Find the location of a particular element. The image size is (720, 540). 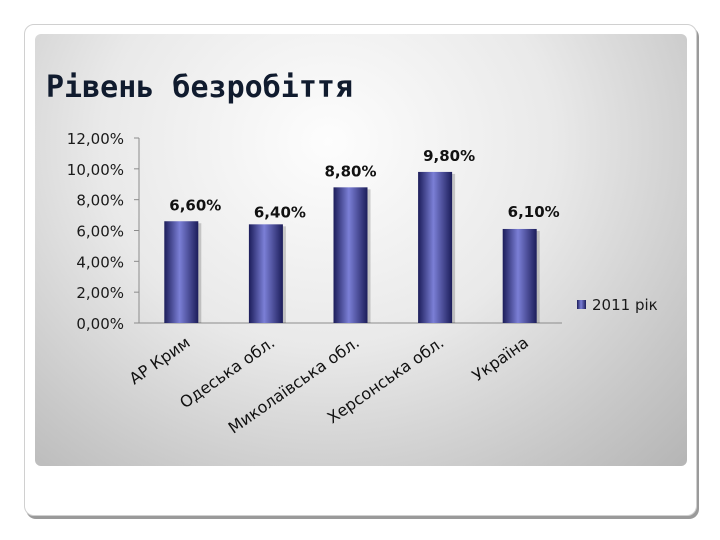

legend-swatch is located at coordinates (581, 304).